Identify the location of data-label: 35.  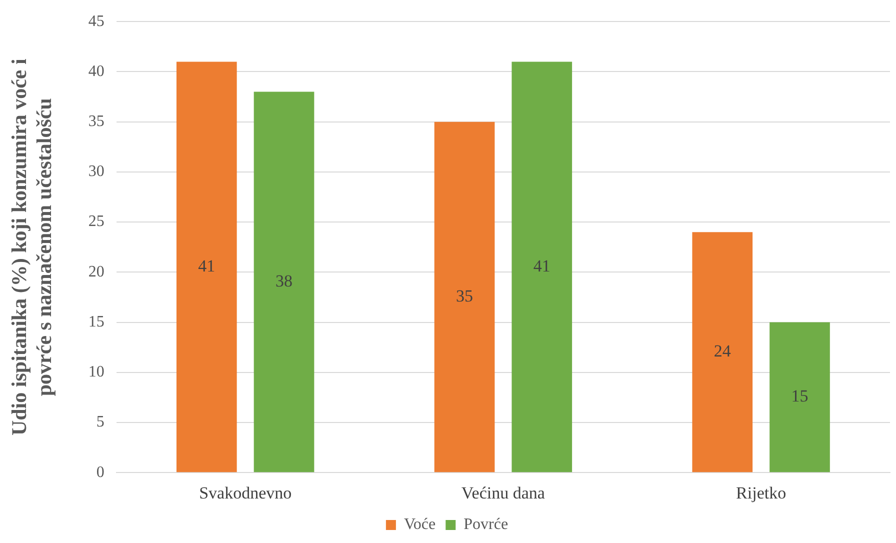
(465, 296).